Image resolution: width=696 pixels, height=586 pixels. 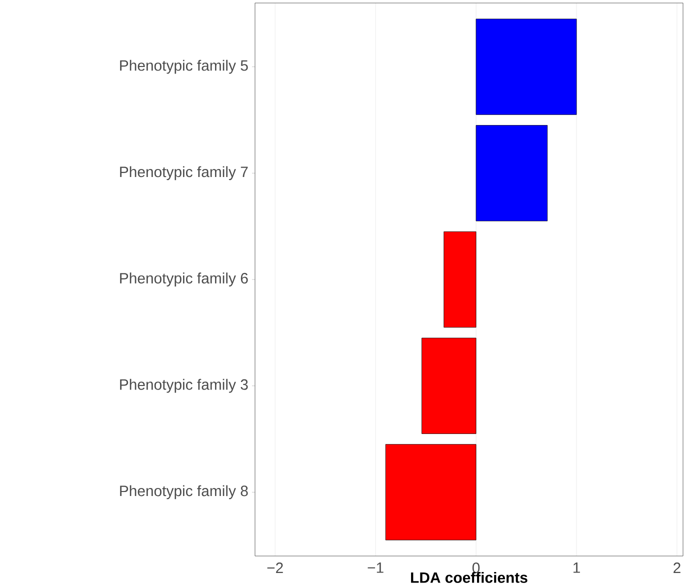 What do you see at coordinates (184, 173) in the screenshot?
I see `y-tick-label: Phenotypic family 7` at bounding box center [184, 173].